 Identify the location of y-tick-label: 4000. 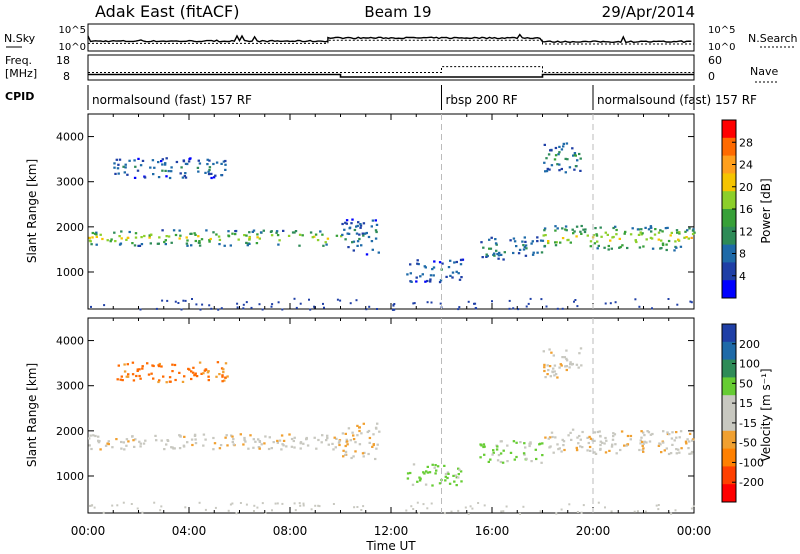
(70, 137).